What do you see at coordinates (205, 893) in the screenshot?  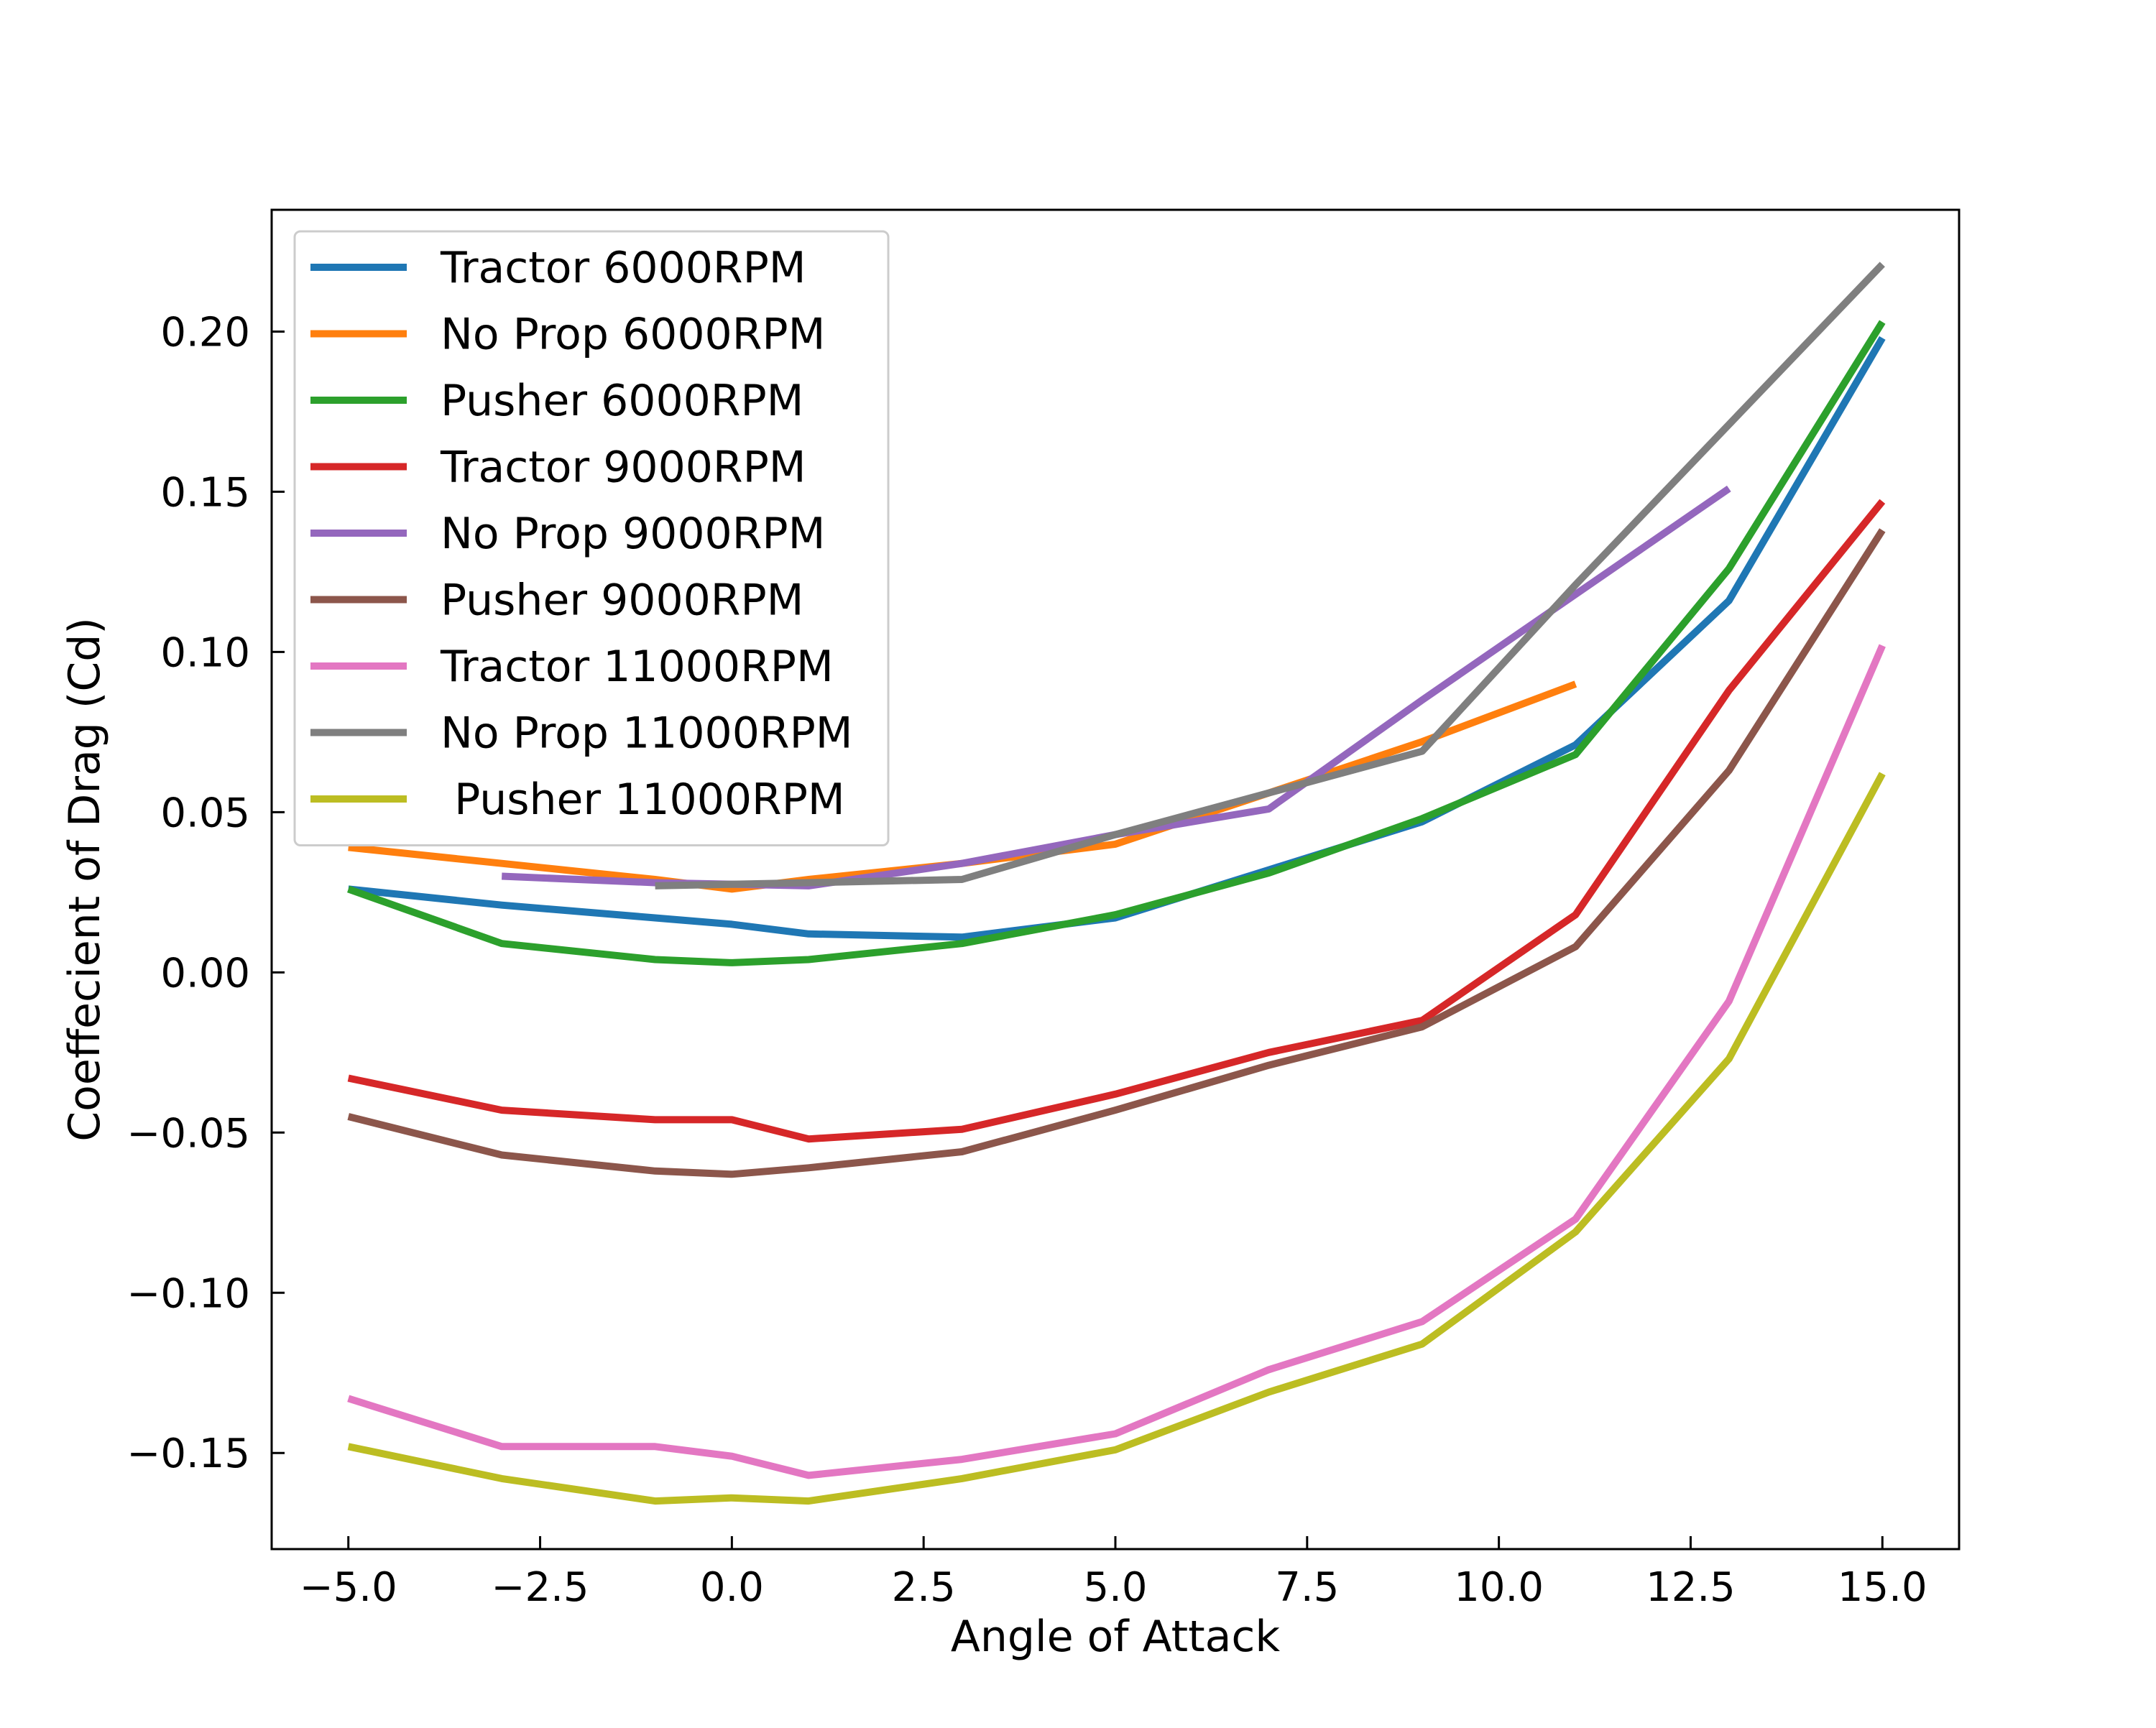 I see `y-axis: −0.15 −0.10 −0.05 0.00 0.05 0.10 0.15 0.20` at bounding box center [205, 893].